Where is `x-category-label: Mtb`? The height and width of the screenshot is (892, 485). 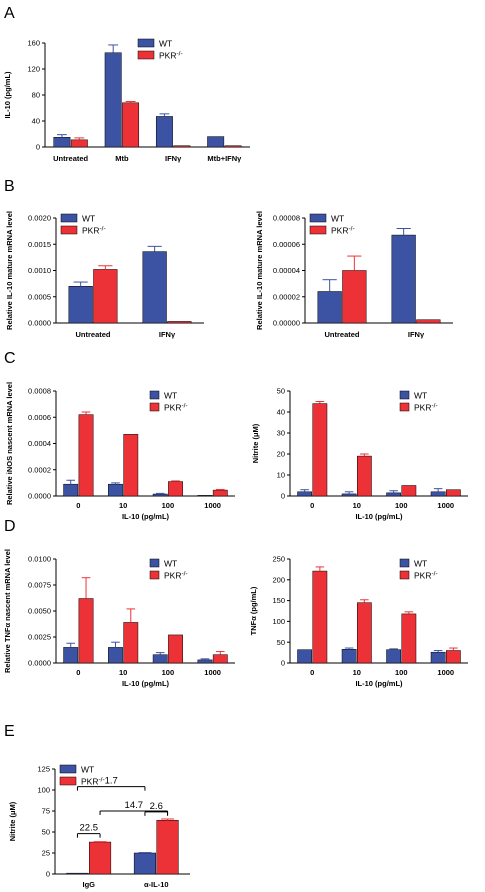
x-category-label: Mtb is located at coordinates (122, 158).